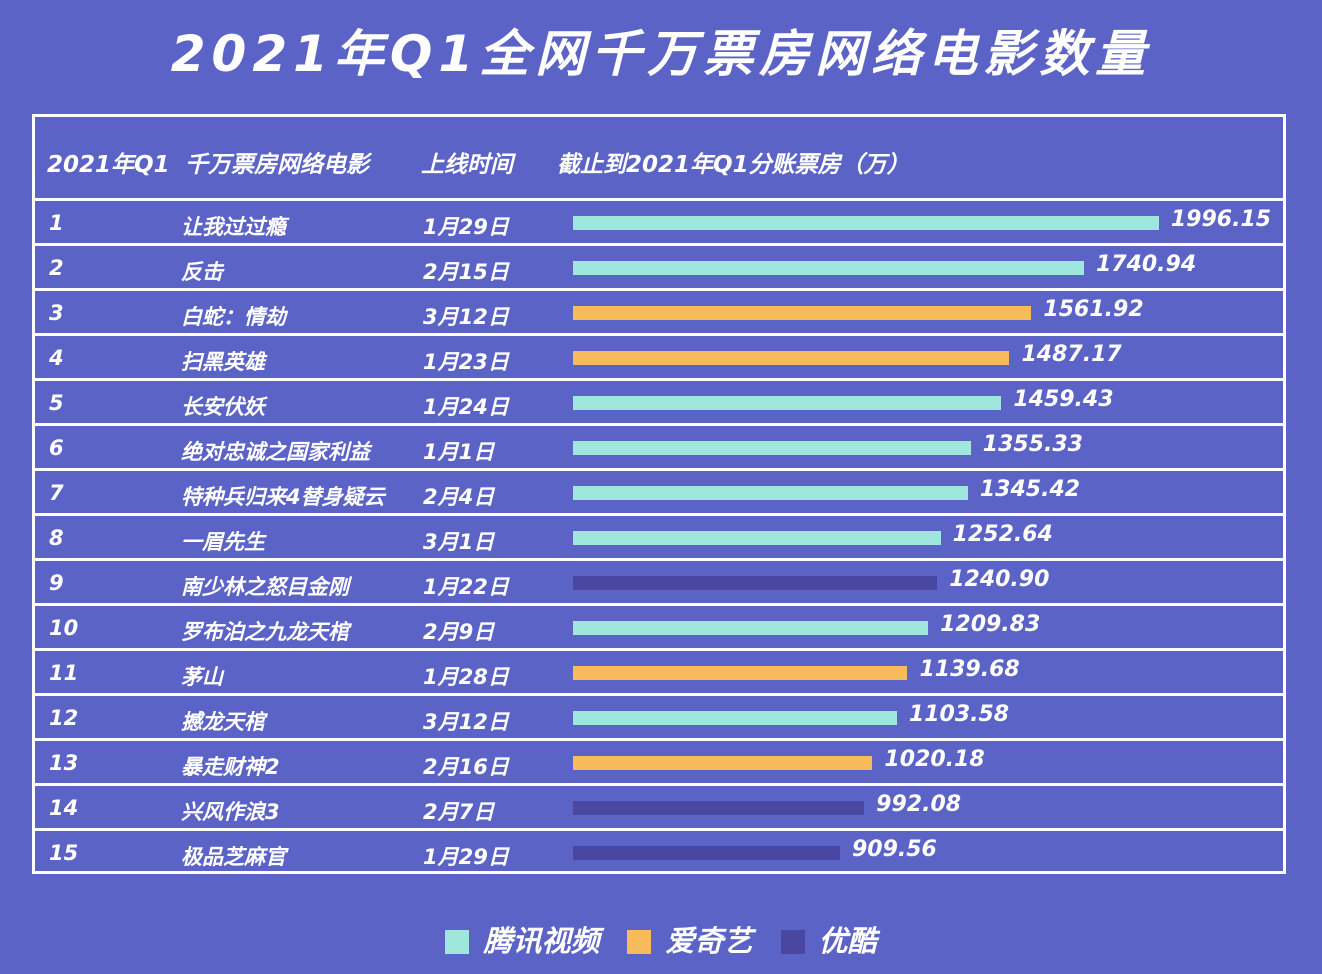 The height and width of the screenshot is (974, 1322). I want to click on bar-value-label: 1355.33, so click(1032, 444).